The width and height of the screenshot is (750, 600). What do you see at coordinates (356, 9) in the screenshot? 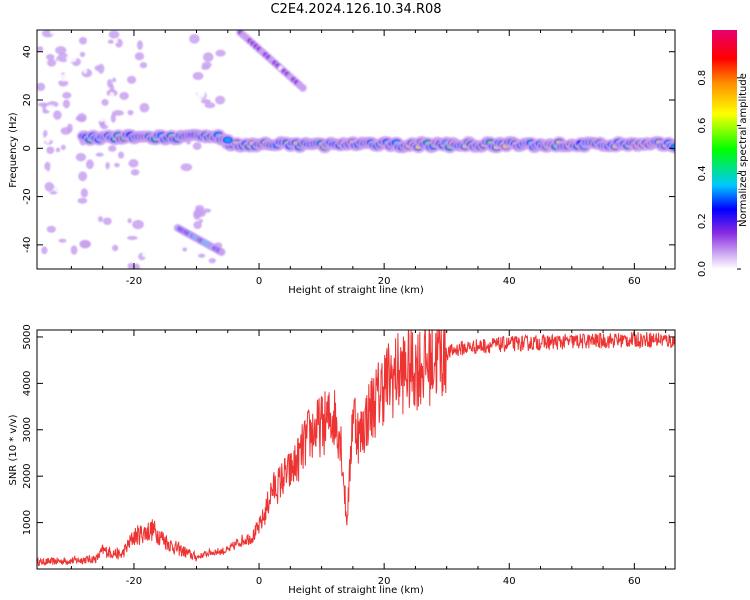
I see `page-title: C2E4.2024.126.10.34.R08` at bounding box center [356, 9].